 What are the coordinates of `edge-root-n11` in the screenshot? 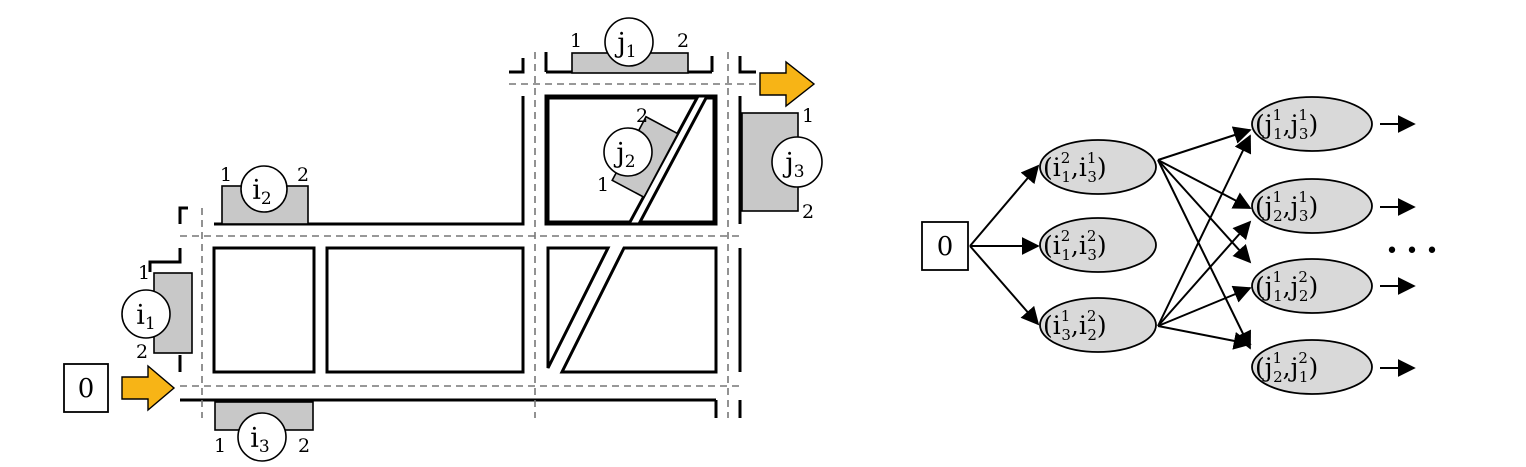 It's located at (1004, 205).